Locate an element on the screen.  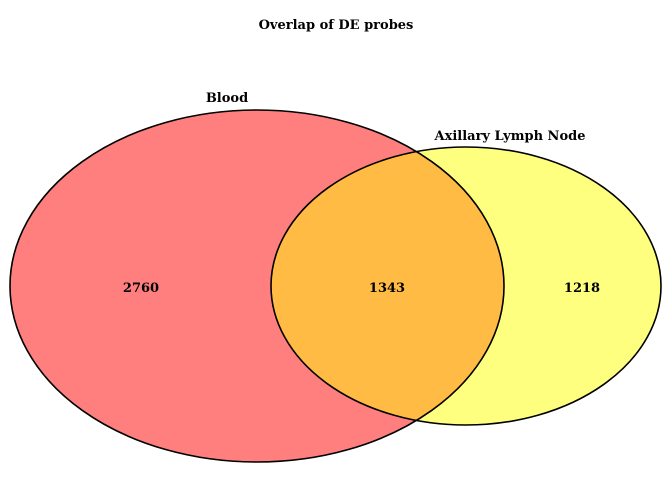
count-blood-only: 2760 is located at coordinates (141, 288).